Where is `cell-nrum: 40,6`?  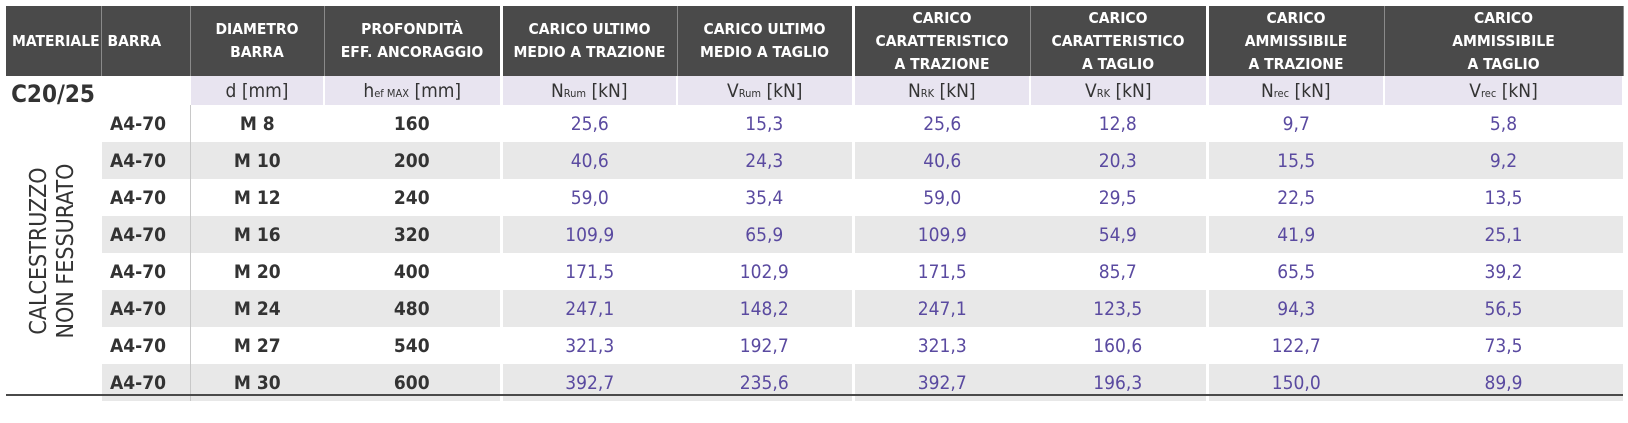 cell-nrum: 40,6 is located at coordinates (588, 160).